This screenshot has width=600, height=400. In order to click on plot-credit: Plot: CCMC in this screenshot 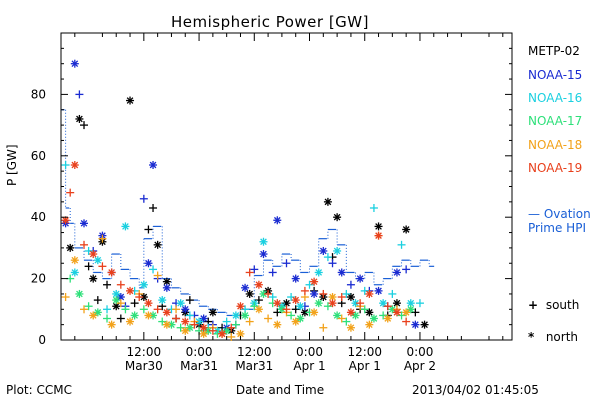, I will do `click(39, 390)`.